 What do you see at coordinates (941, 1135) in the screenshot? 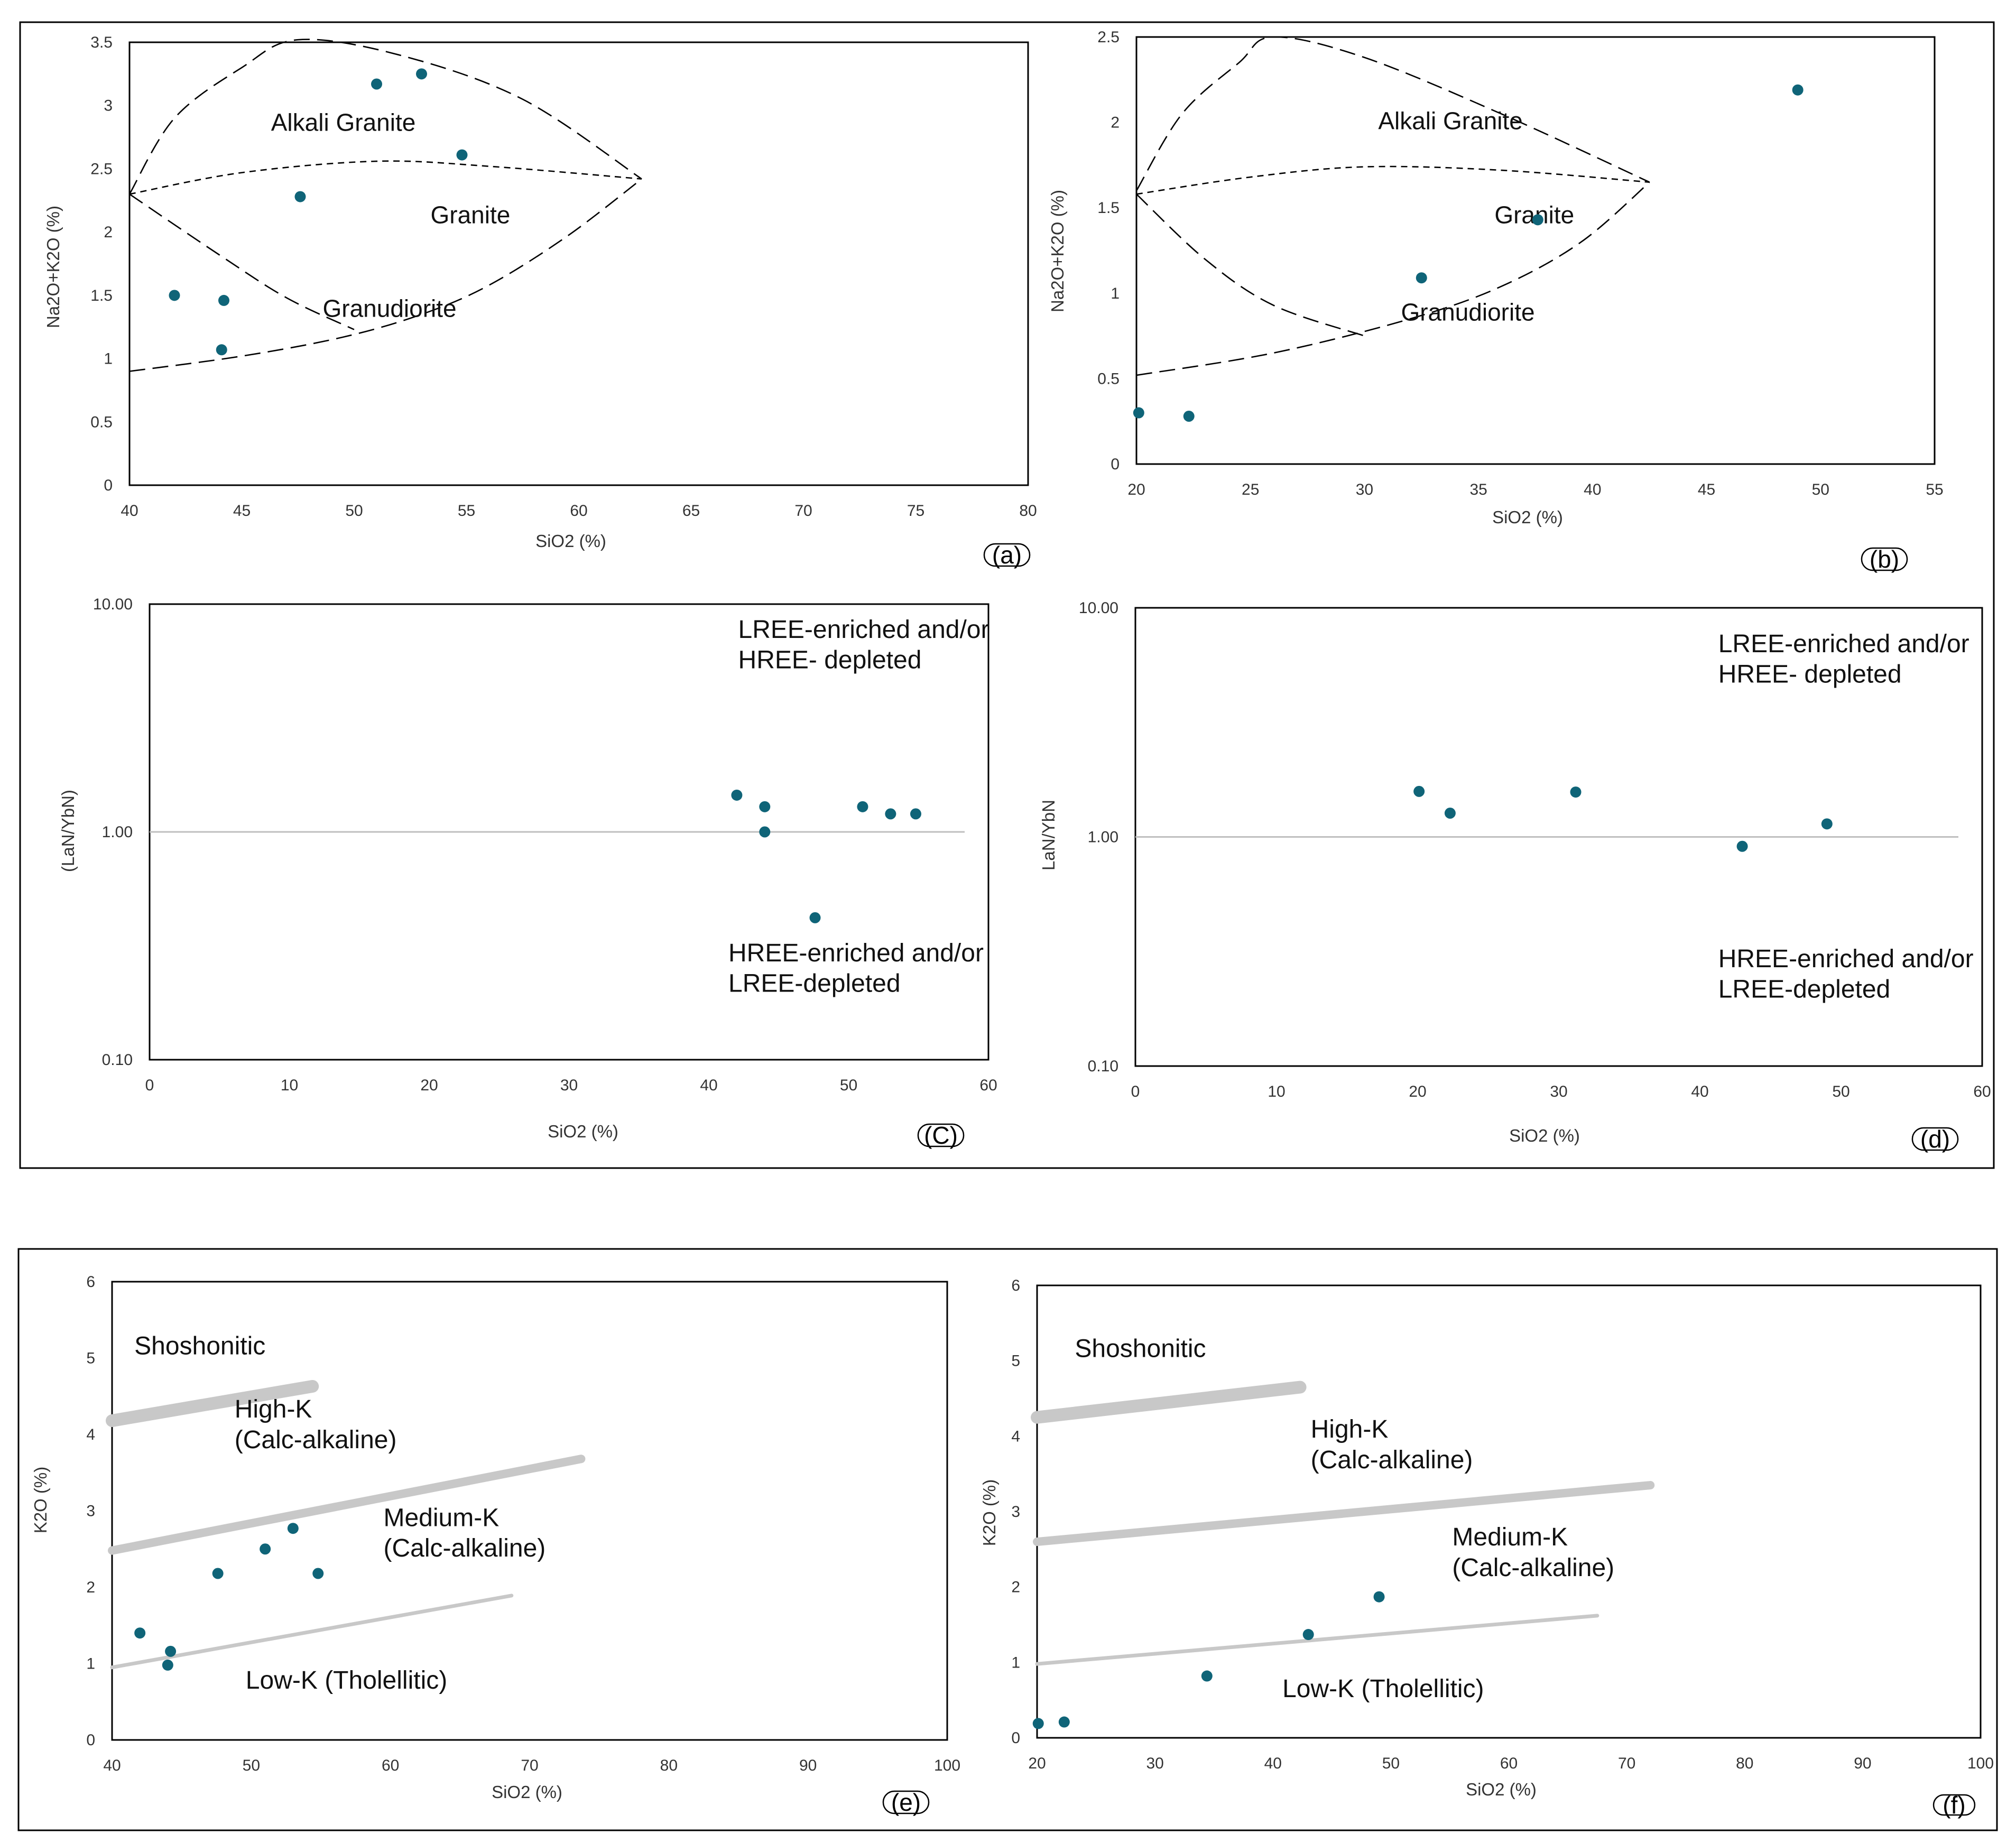
I see `panel-label: (C)` at bounding box center [941, 1135].